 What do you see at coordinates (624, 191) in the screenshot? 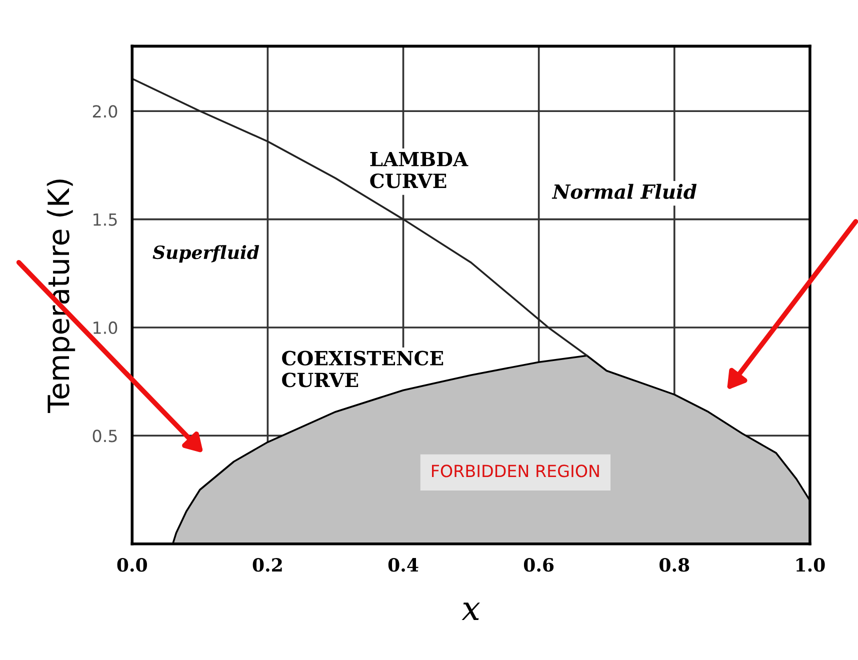
I see `annotation: Normal Fluid` at bounding box center [624, 191].